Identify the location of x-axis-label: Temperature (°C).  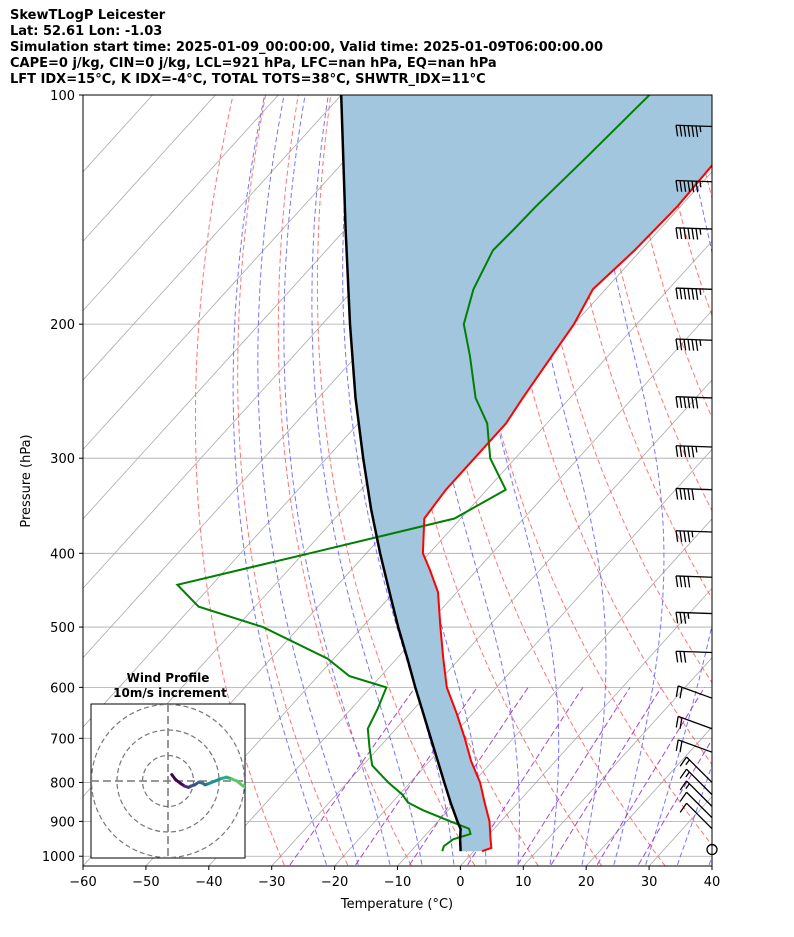
(396, 904).